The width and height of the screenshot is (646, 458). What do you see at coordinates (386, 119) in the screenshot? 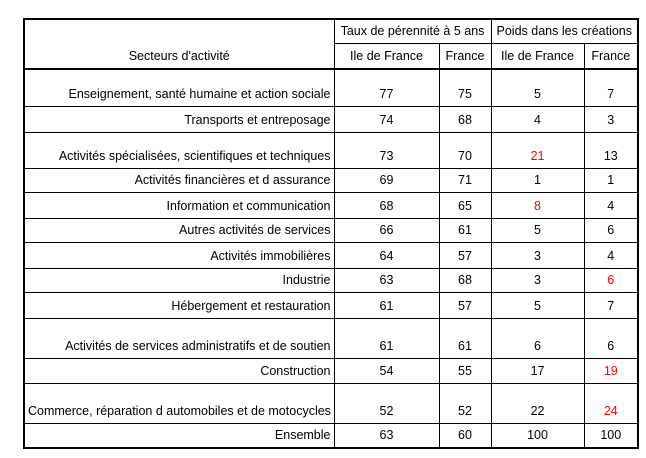
I see `value-cell: 74` at bounding box center [386, 119].